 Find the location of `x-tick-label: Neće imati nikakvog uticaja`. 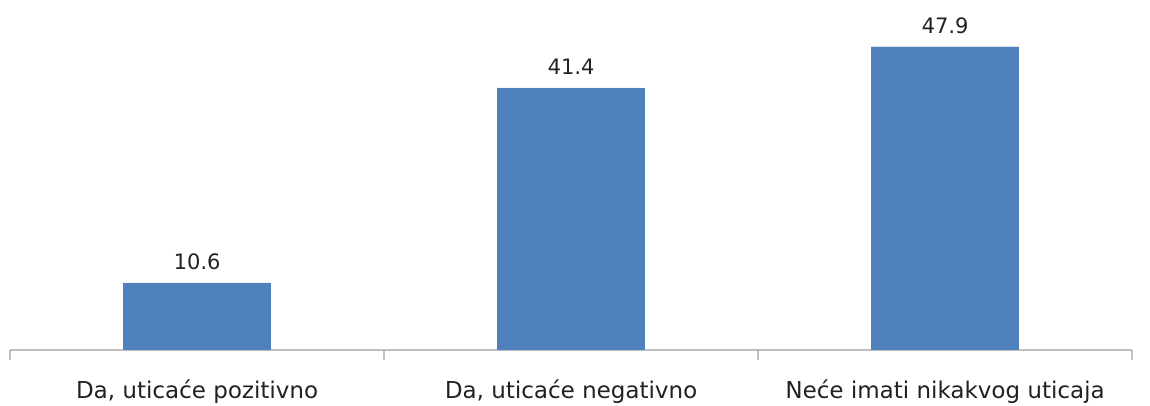

x-tick-label: Neće imati nikakvog uticaja is located at coordinates (944, 391).